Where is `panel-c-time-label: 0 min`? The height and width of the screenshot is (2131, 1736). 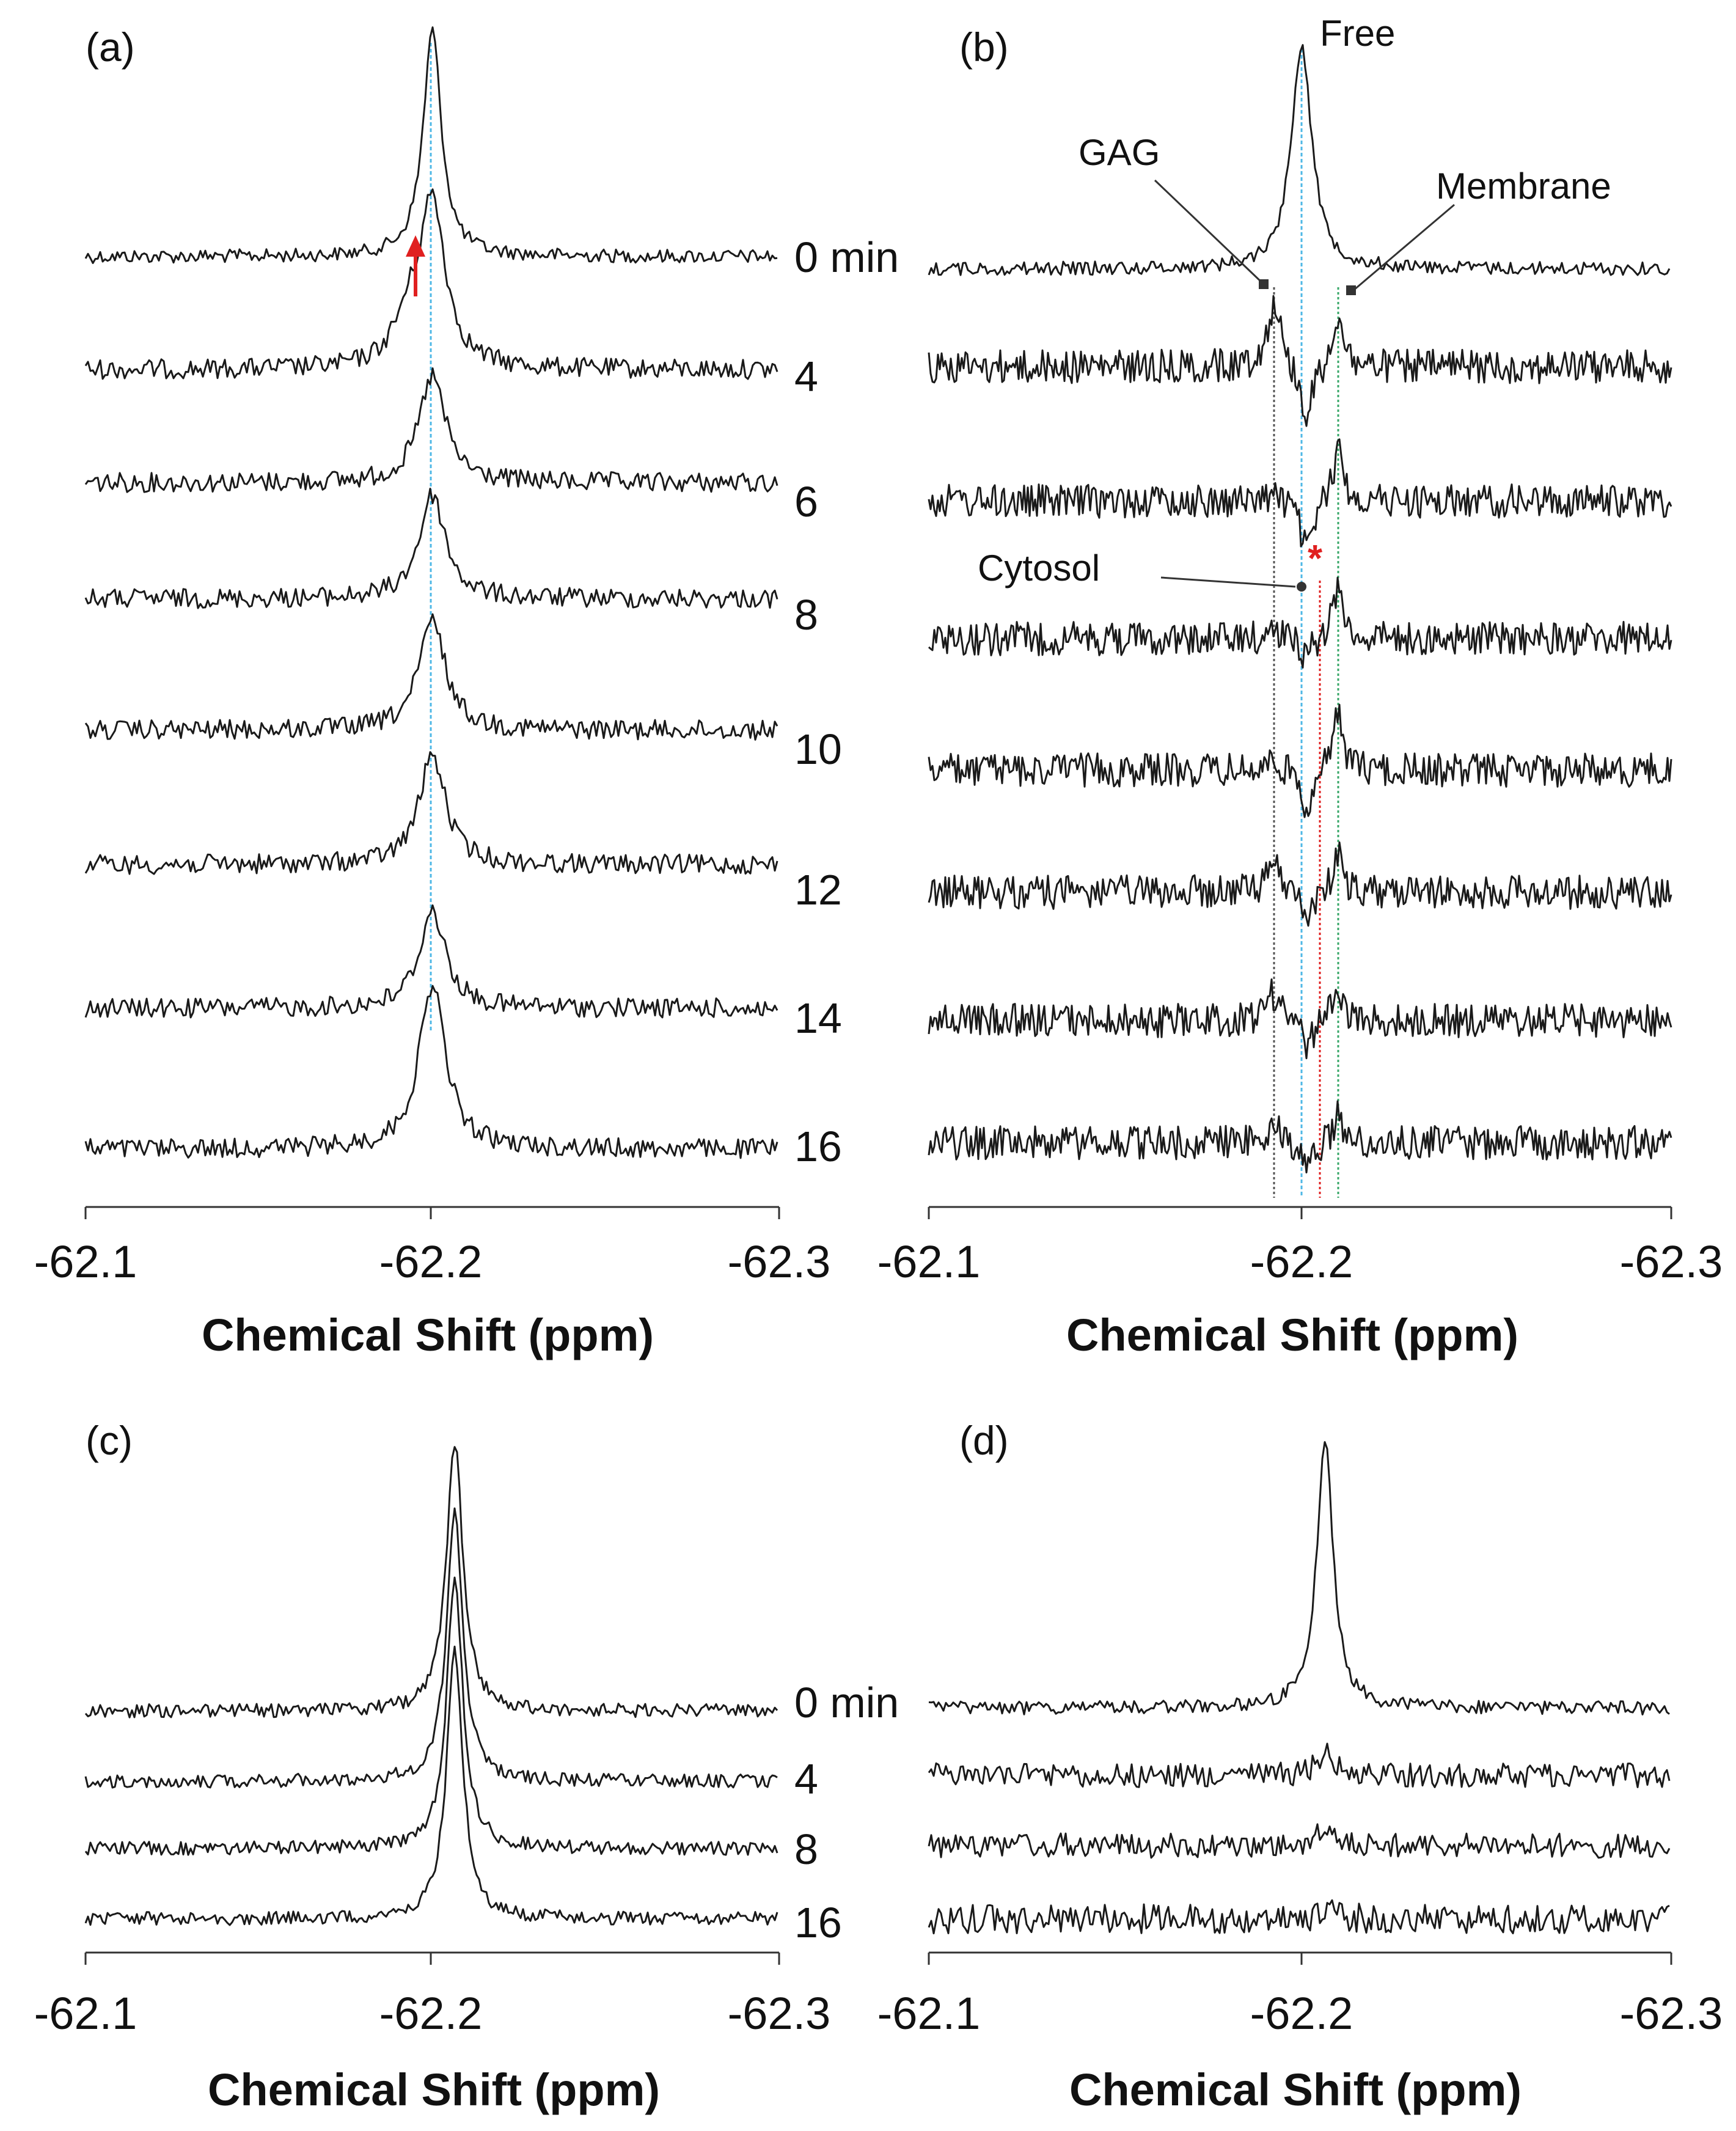 panel-c-time-label: 0 min is located at coordinates (846, 1703).